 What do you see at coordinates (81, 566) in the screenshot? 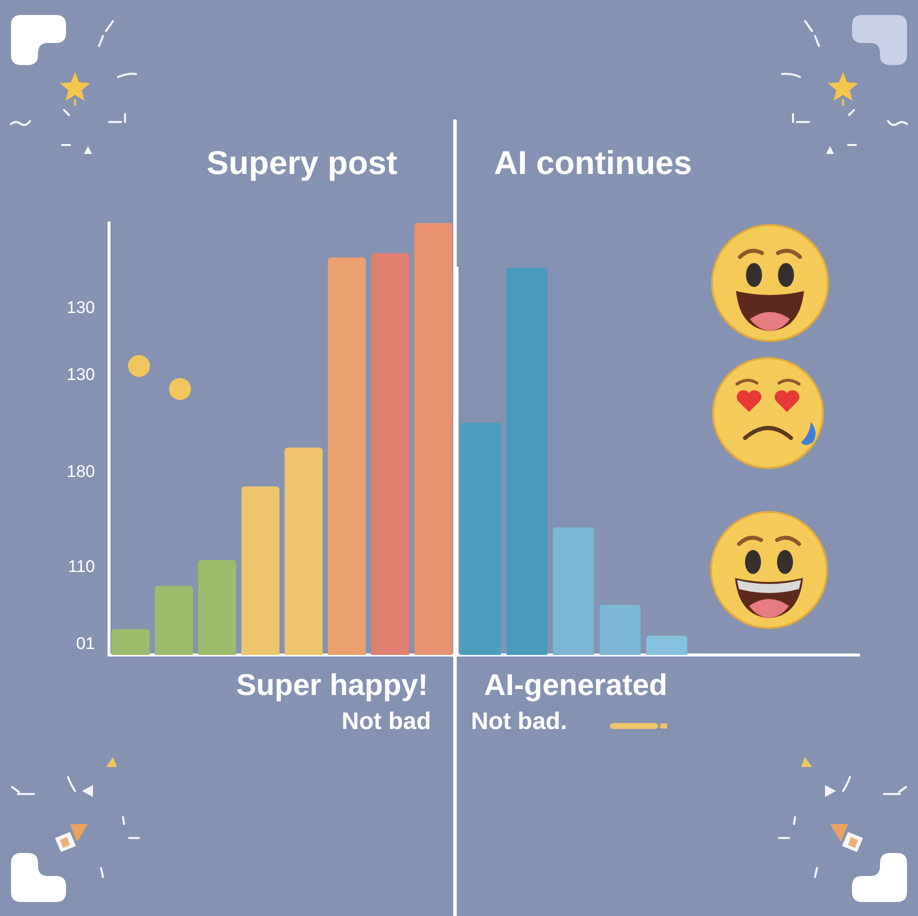
I see `text: 110` at bounding box center [81, 566].